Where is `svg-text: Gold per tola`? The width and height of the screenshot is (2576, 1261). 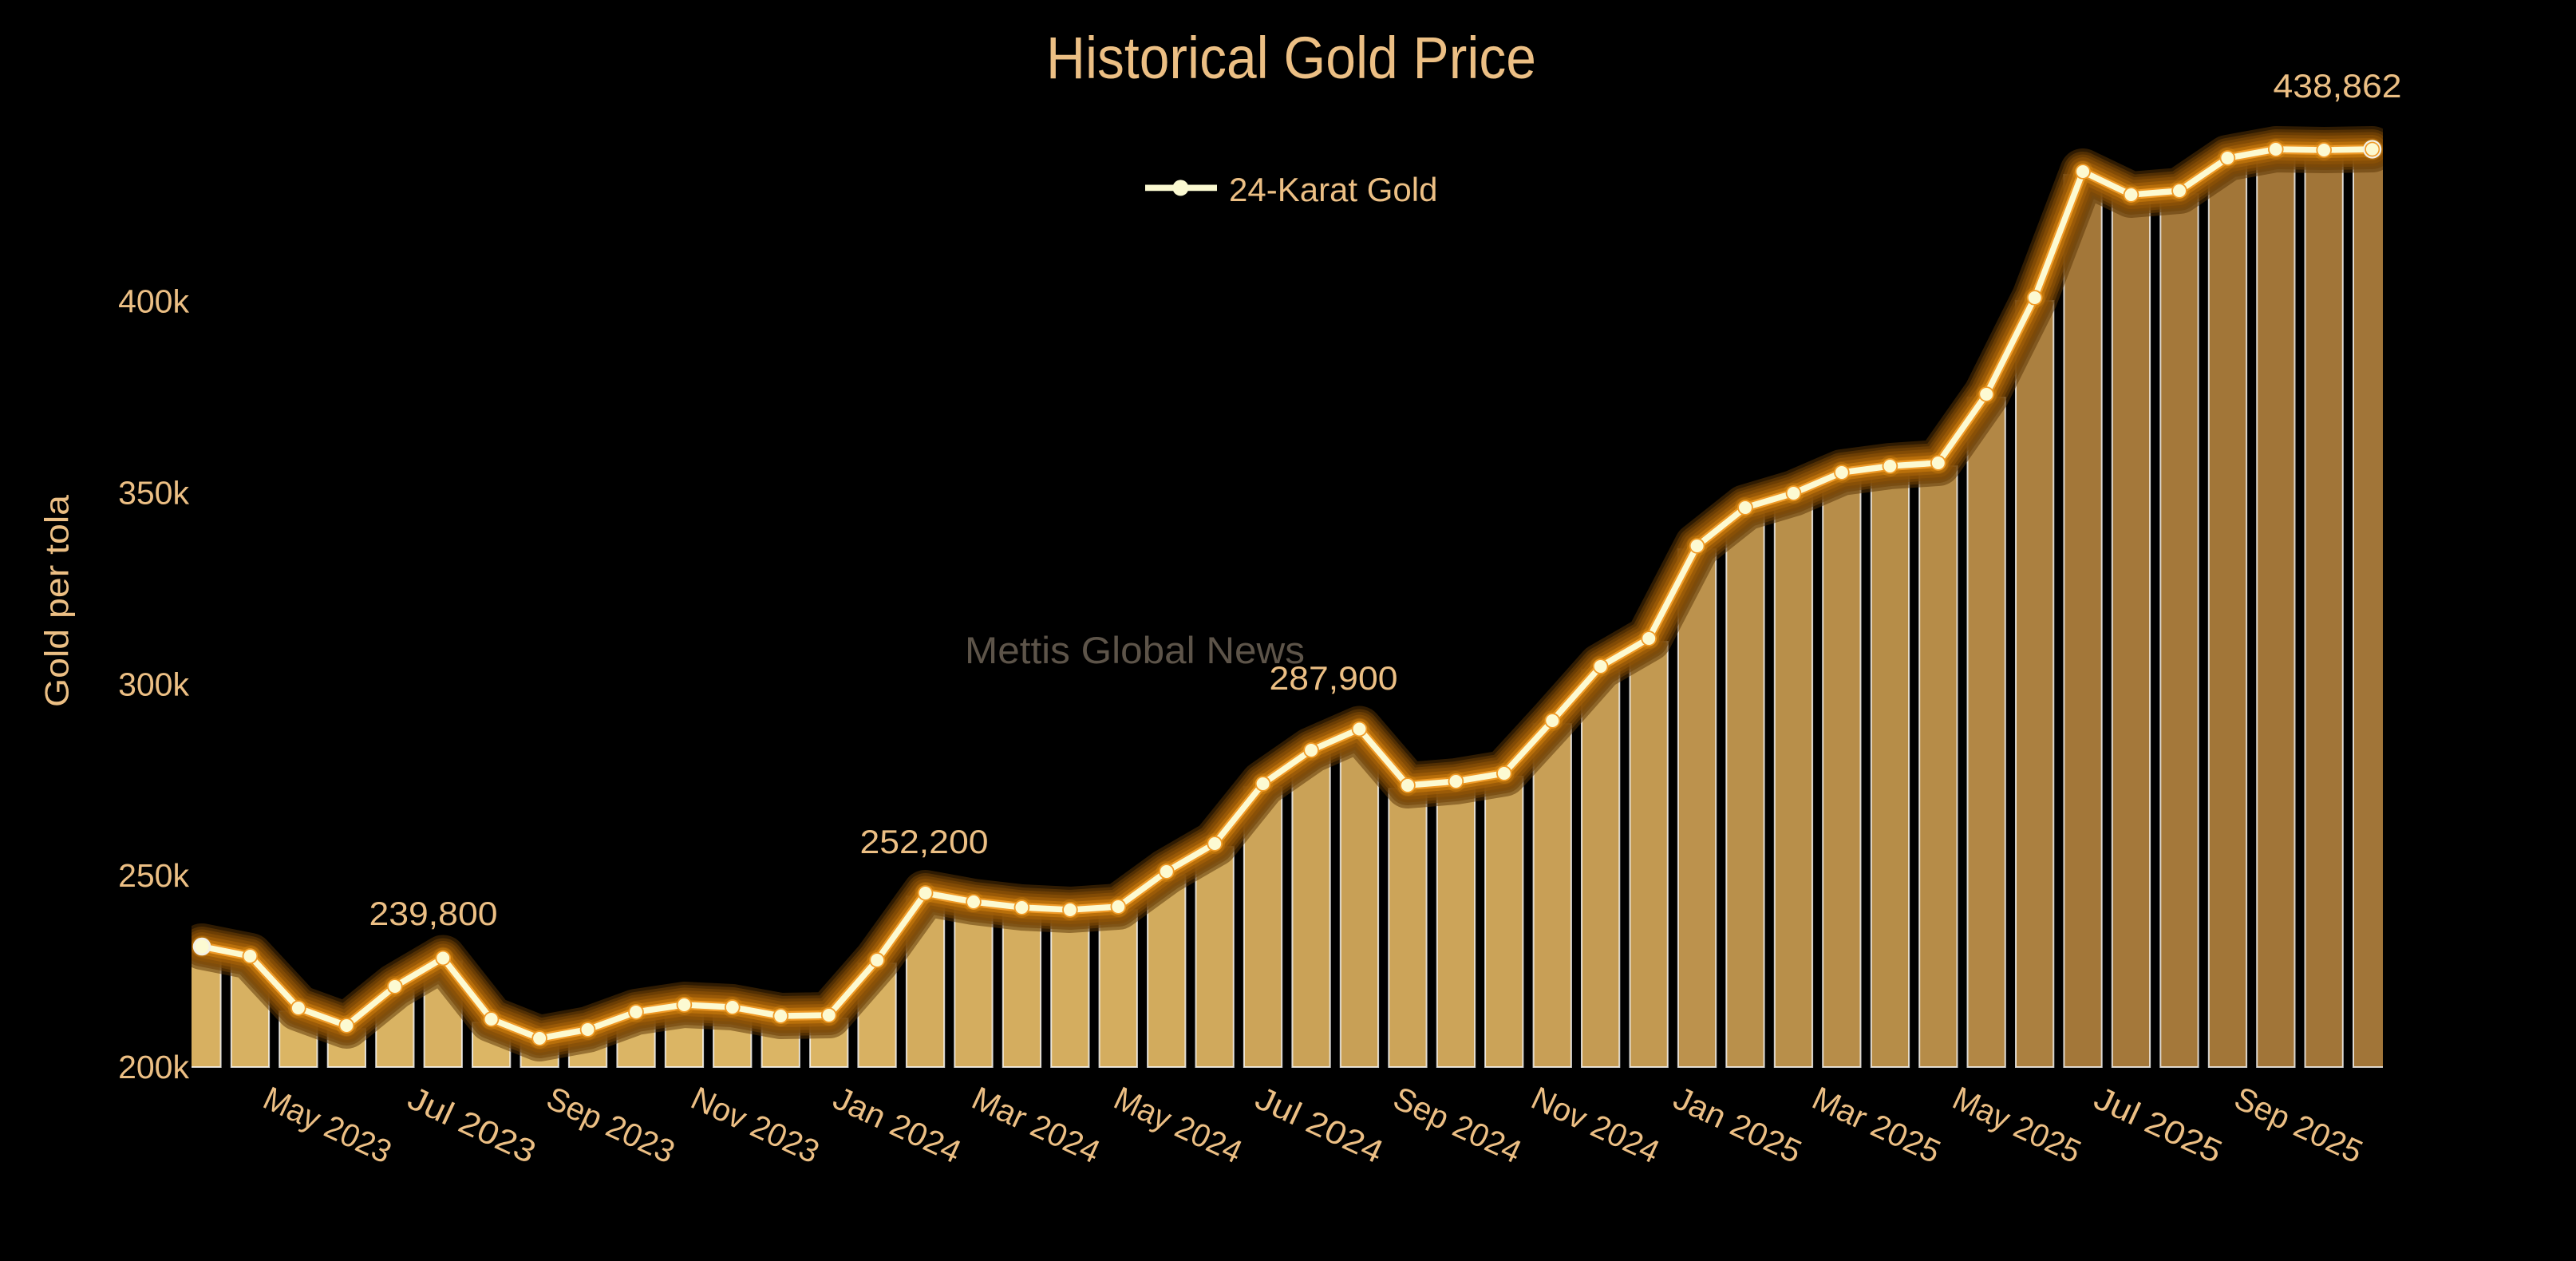 svg-text: Gold per tola is located at coordinates (57, 600).